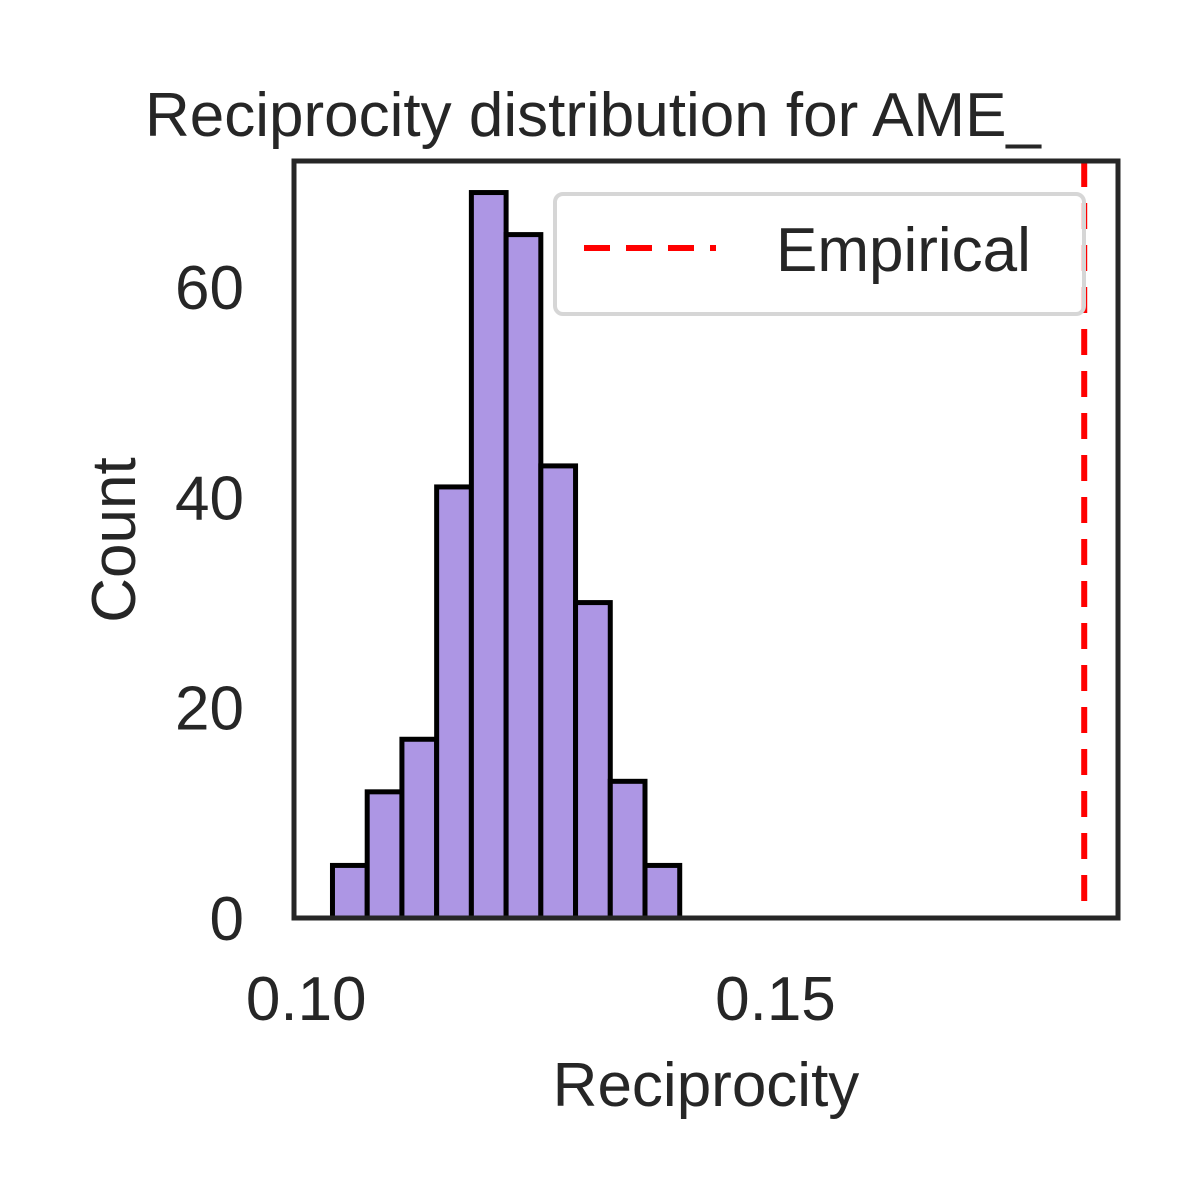  What do you see at coordinates (541, 999) in the screenshot?
I see `x-tick-labels: 0.10 0.15` at bounding box center [541, 999].